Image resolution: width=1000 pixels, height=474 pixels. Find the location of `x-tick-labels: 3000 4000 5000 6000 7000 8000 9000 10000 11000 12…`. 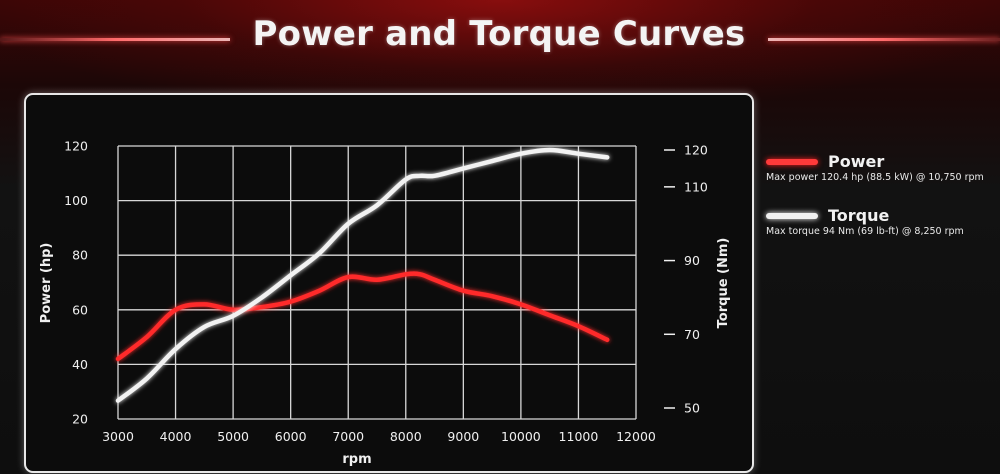

x-tick-labels: 3000 4000 5000 6000 7000 8000 9000 10000 11000 12… is located at coordinates (379, 436).